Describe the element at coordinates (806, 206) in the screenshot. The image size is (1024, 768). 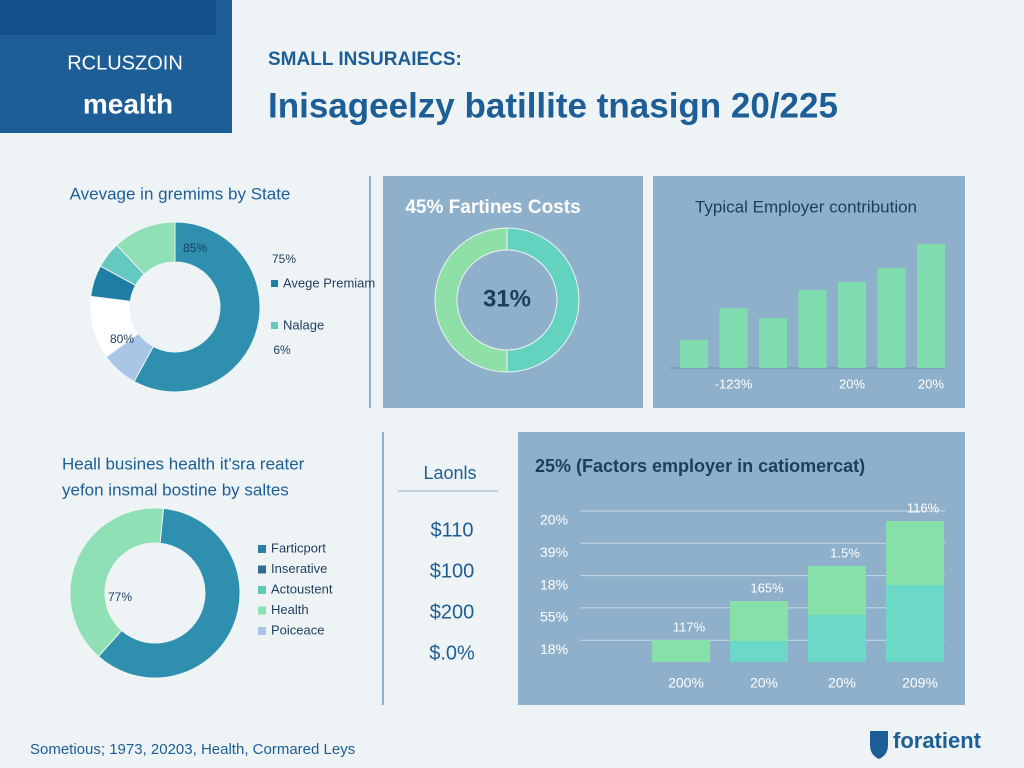
I see `panel-title: Typical Employer contribution` at that location.